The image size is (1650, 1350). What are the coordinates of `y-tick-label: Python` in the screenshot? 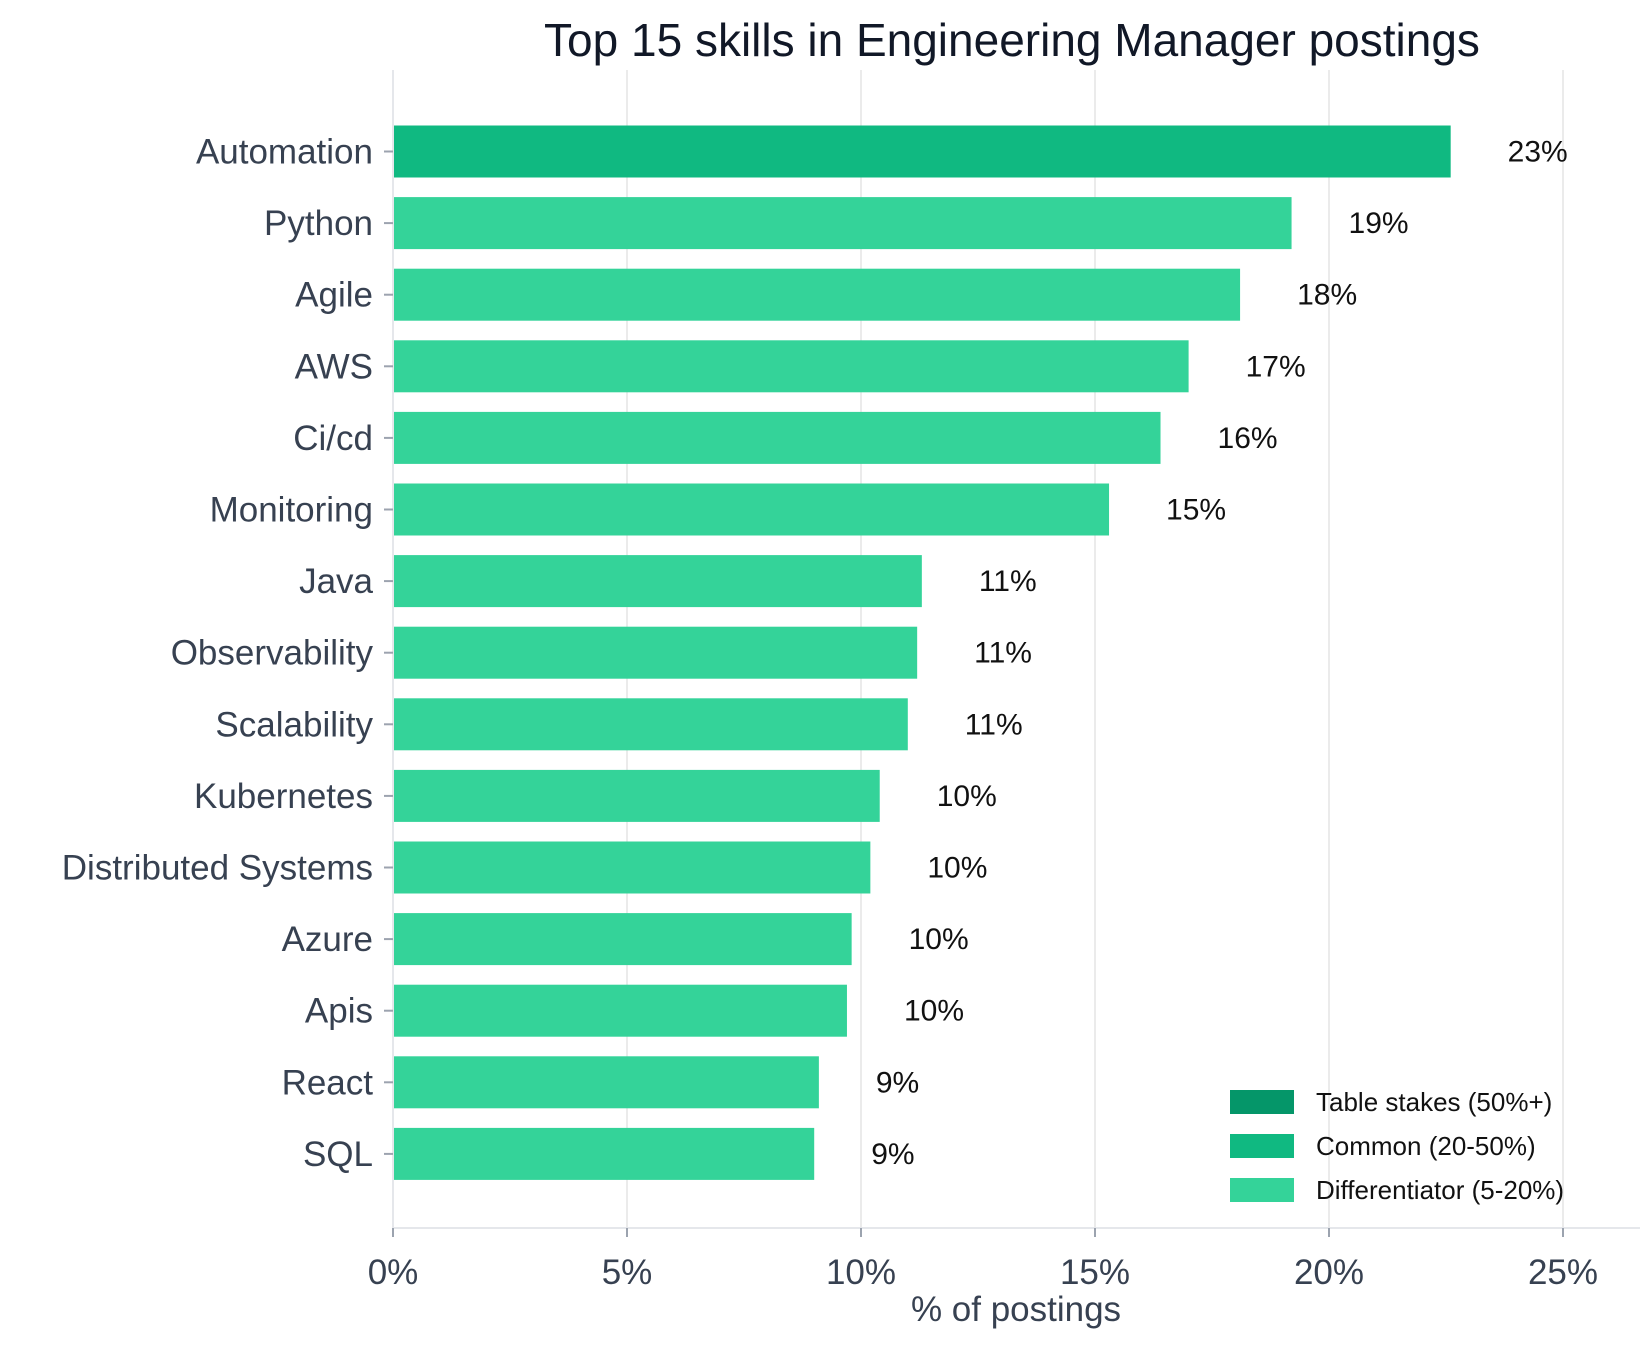 It's located at (318, 223).